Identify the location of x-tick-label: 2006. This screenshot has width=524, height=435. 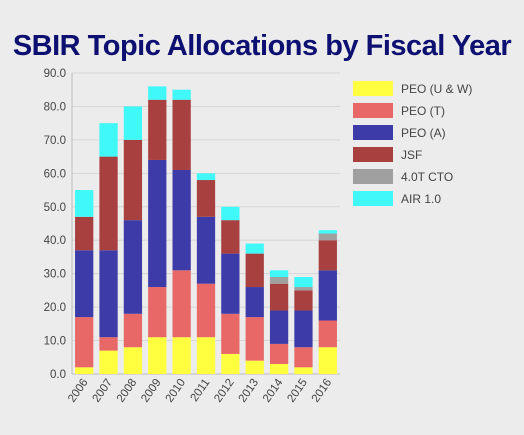
(78, 391).